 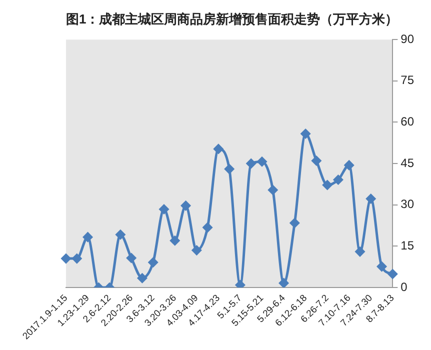 I want to click on y-tick-label: 15, so click(x=407, y=245).